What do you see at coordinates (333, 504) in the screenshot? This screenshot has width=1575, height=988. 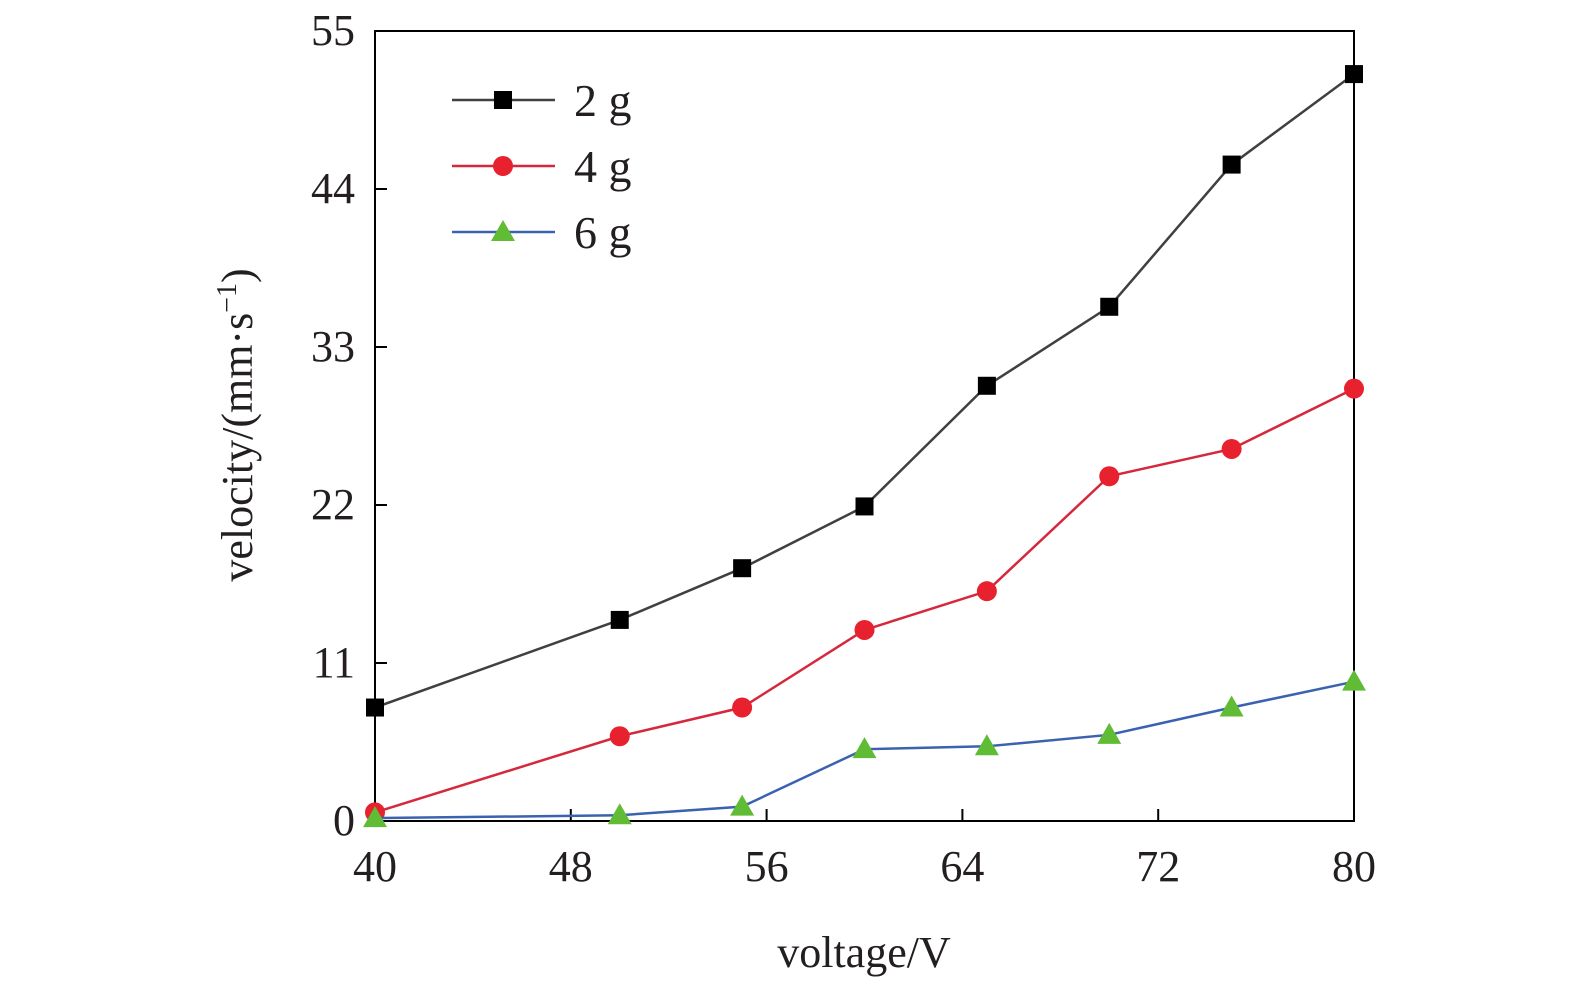 I see `y-tick-label: 22` at bounding box center [333, 504].